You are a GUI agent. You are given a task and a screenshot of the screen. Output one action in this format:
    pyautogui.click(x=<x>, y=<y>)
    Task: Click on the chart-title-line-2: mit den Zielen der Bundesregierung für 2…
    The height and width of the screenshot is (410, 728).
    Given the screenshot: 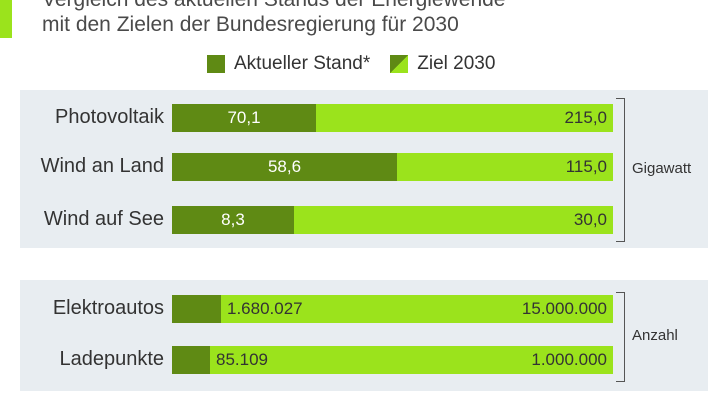 What is the action you would take?
    pyautogui.click(x=250, y=24)
    